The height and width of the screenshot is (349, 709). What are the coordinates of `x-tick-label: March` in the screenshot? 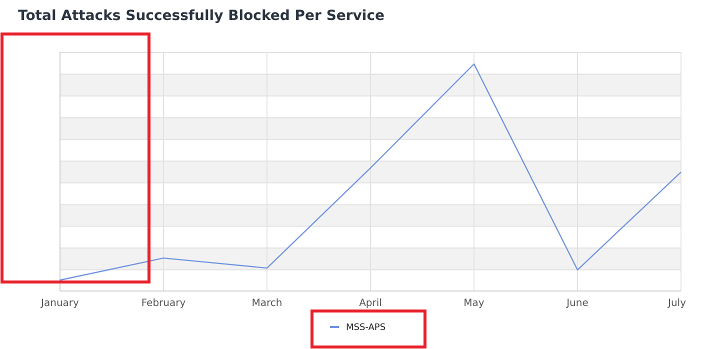 It's located at (267, 303).